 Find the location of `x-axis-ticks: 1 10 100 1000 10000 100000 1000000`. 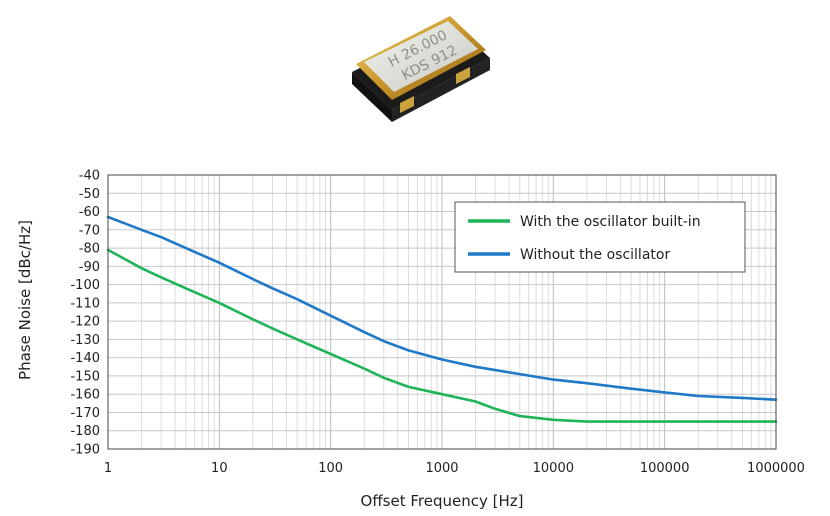

x-axis-ticks: 1 10 100 1000 10000 100000 1000000 is located at coordinates (454, 468).